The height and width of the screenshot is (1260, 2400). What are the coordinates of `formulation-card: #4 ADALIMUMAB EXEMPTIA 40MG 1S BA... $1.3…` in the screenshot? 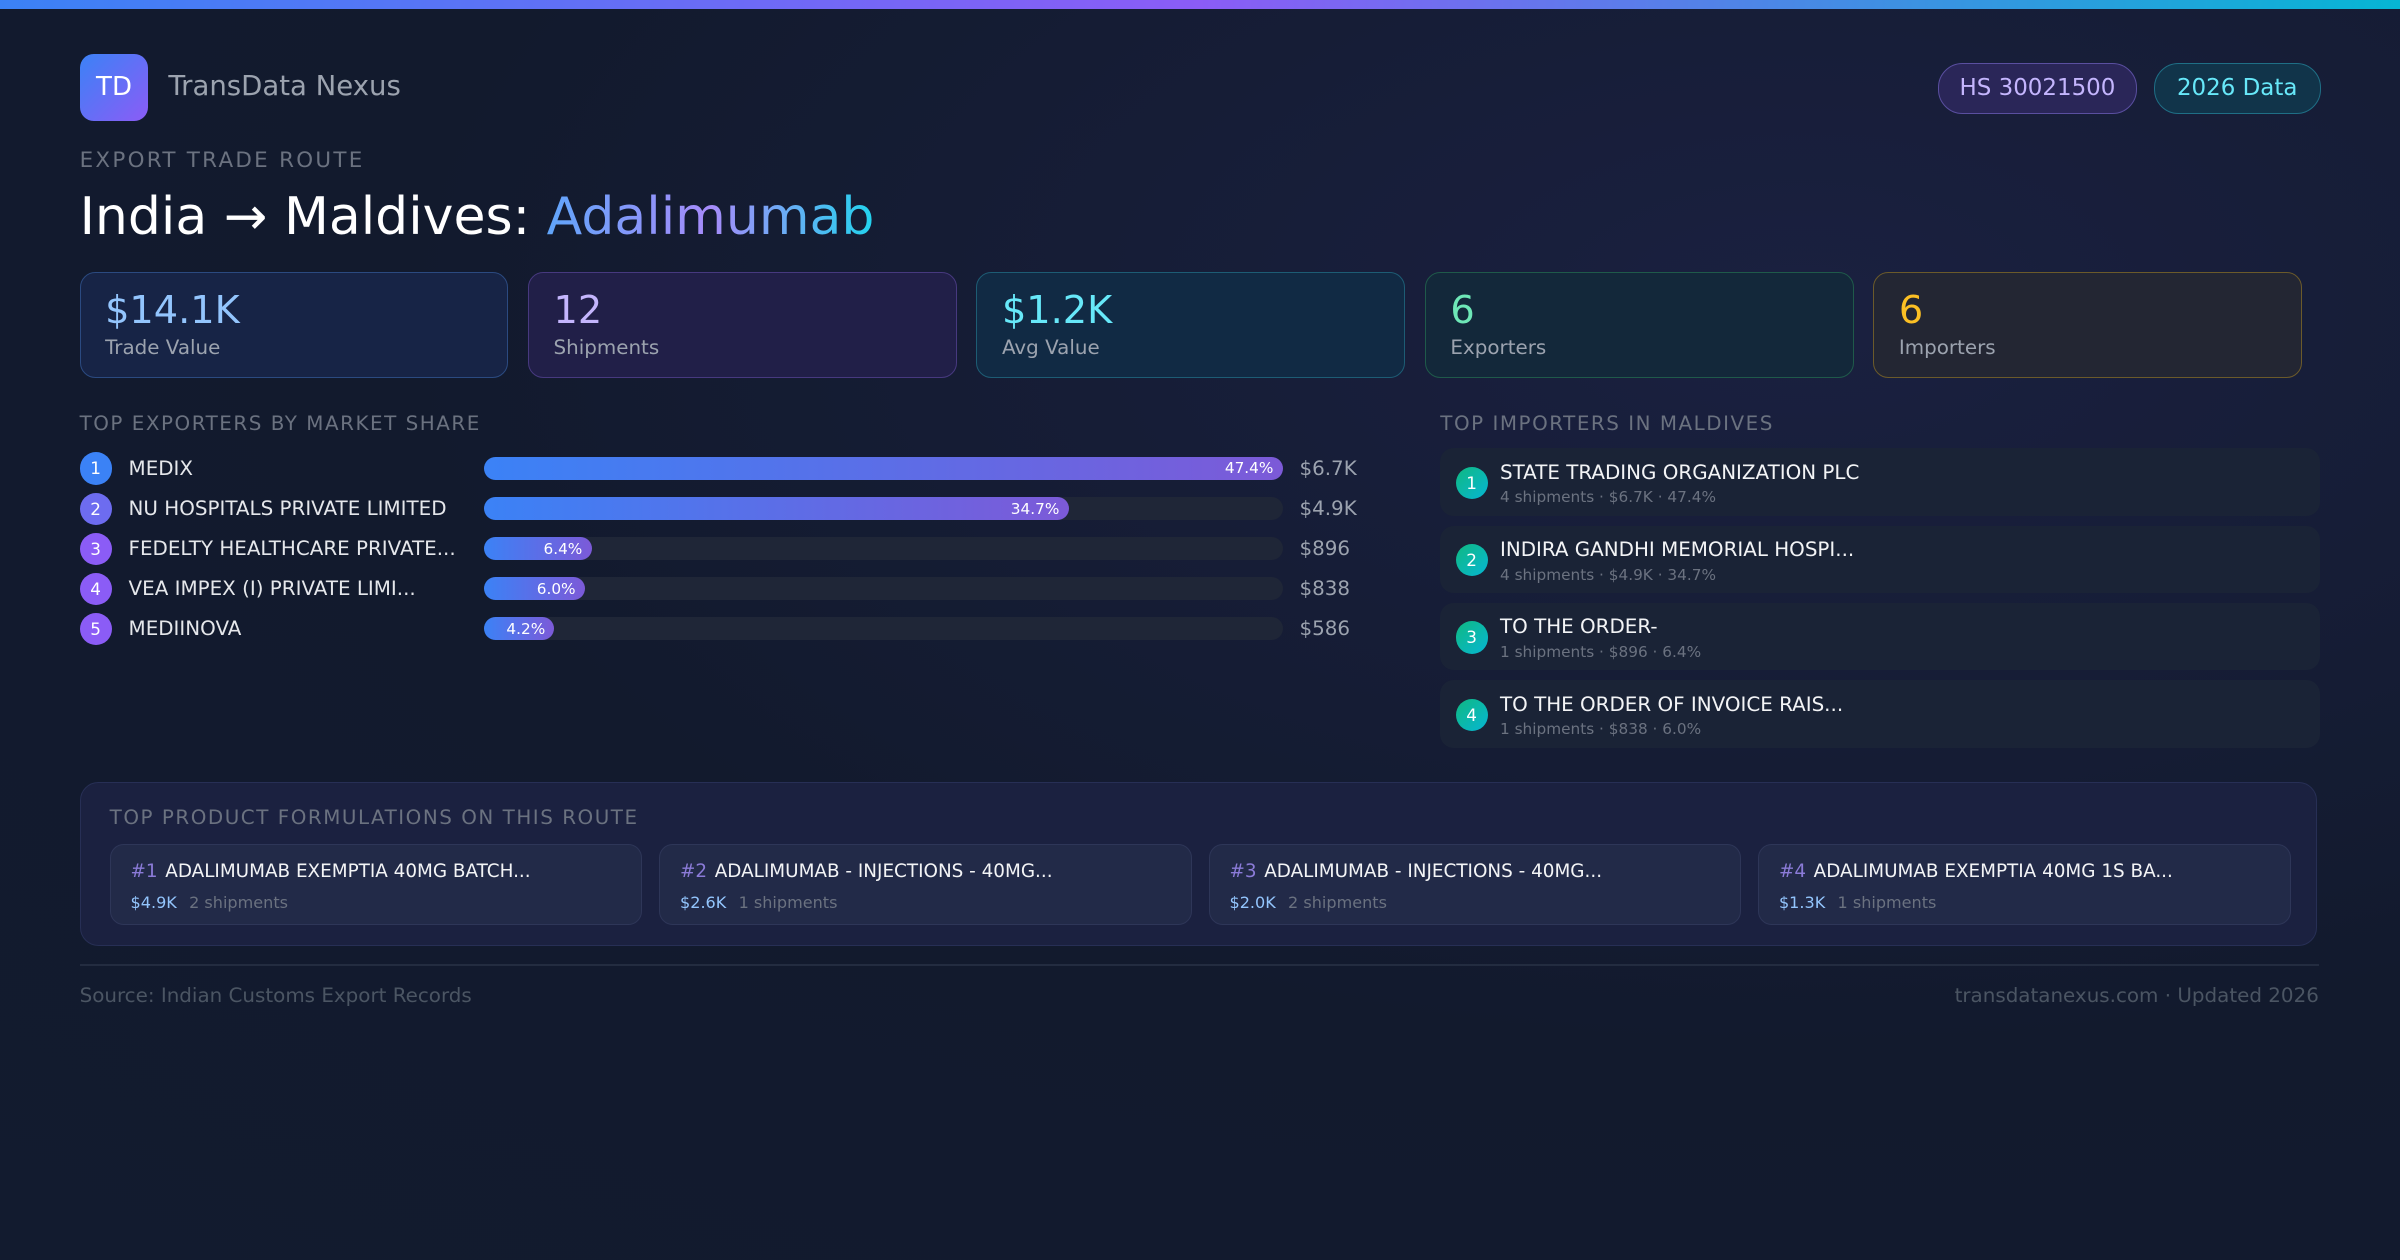 It's located at (2024, 885).